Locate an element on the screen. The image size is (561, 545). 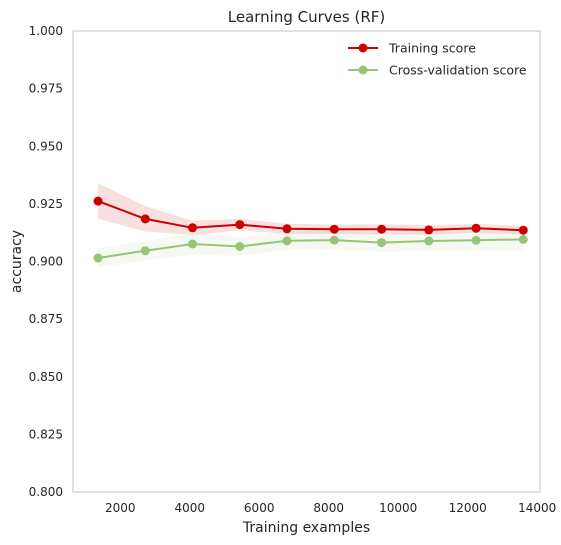
x-tick-label: 12000 is located at coordinates (468, 508).